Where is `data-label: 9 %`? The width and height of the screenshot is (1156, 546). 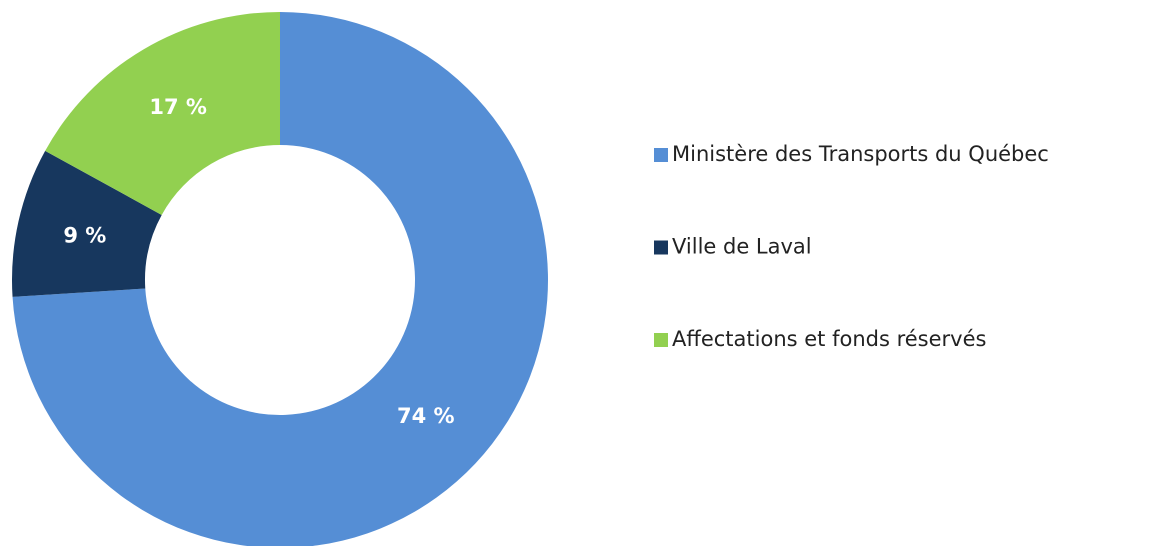 data-label: 9 % is located at coordinates (84, 235).